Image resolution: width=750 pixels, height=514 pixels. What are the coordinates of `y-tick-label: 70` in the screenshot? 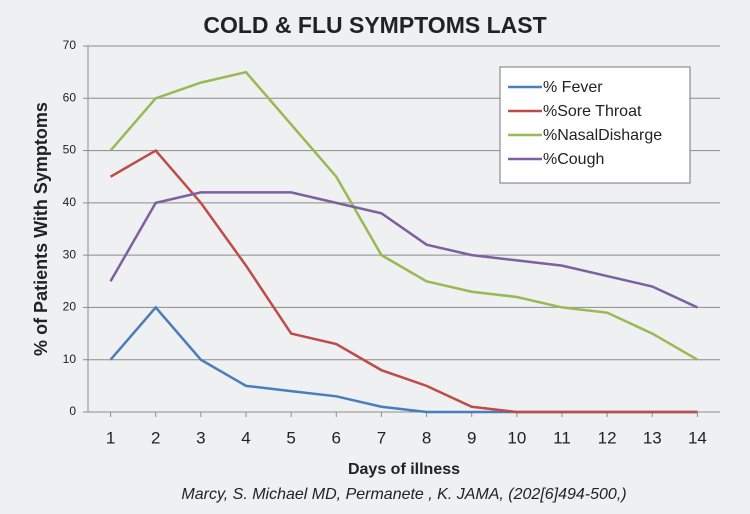 It's located at (70, 45).